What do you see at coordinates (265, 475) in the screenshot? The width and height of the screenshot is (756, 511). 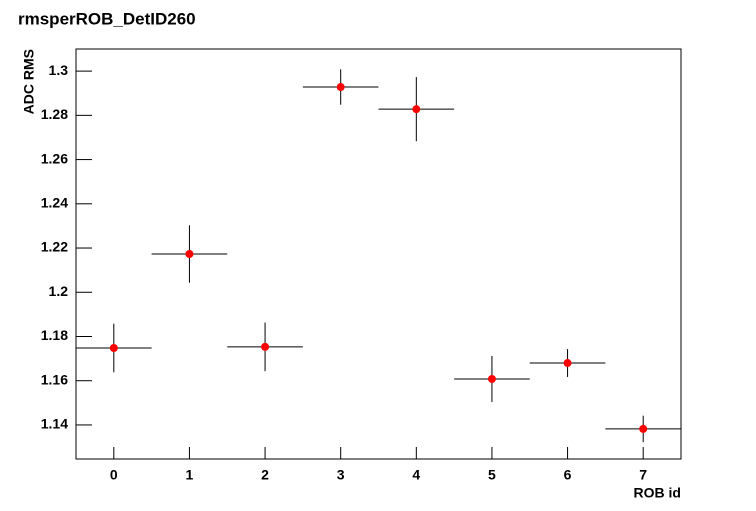 I see `x-tick-label: 2` at bounding box center [265, 475].